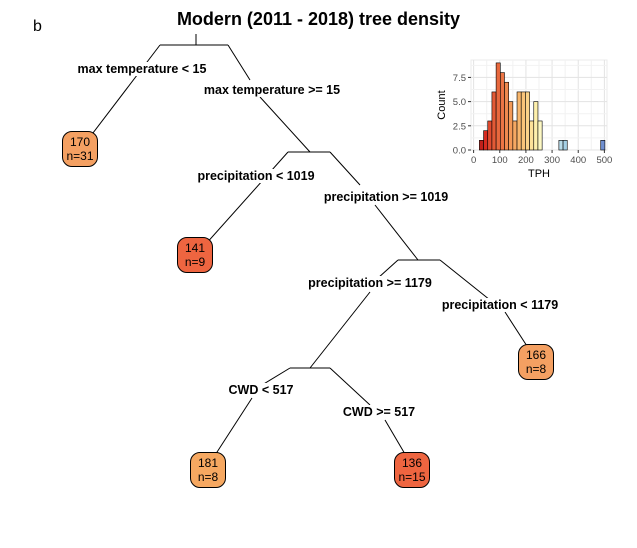  I want to click on y-tick-label: 5.0, so click(459, 102).